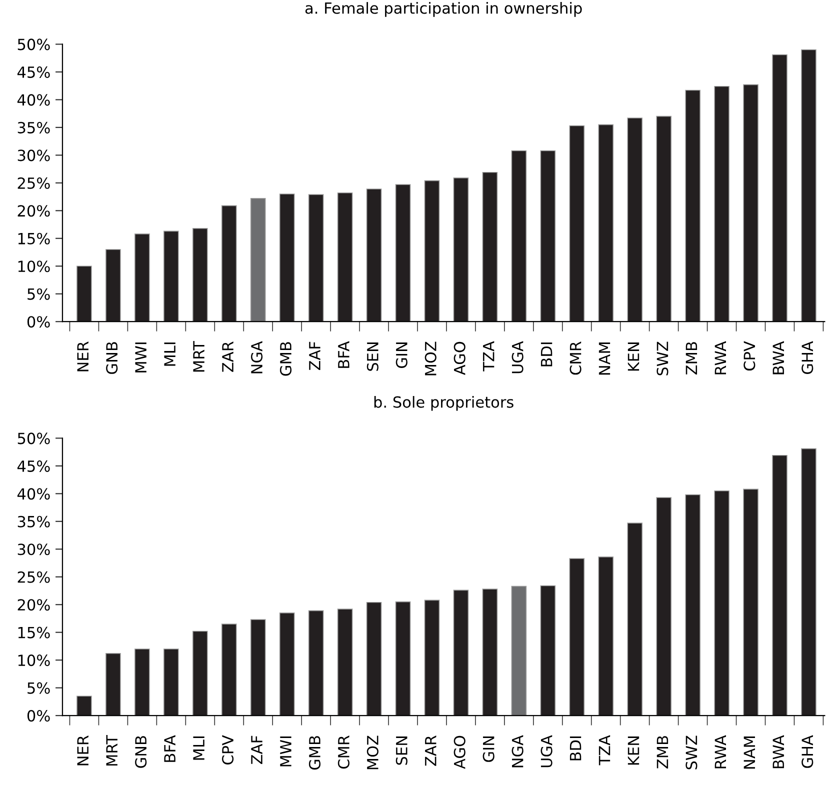 The width and height of the screenshot is (833, 804). I want to click on x-tick-label: GMB, so click(286, 359).